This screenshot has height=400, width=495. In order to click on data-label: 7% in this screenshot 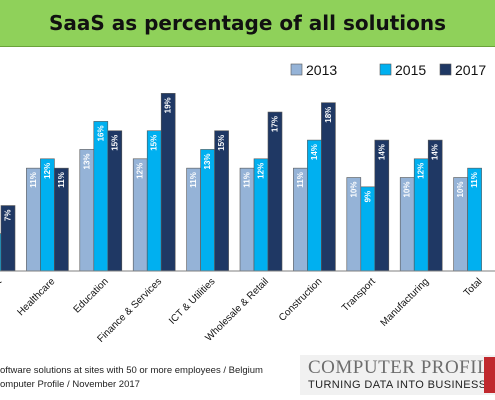, I will do `click(8, 216)`.